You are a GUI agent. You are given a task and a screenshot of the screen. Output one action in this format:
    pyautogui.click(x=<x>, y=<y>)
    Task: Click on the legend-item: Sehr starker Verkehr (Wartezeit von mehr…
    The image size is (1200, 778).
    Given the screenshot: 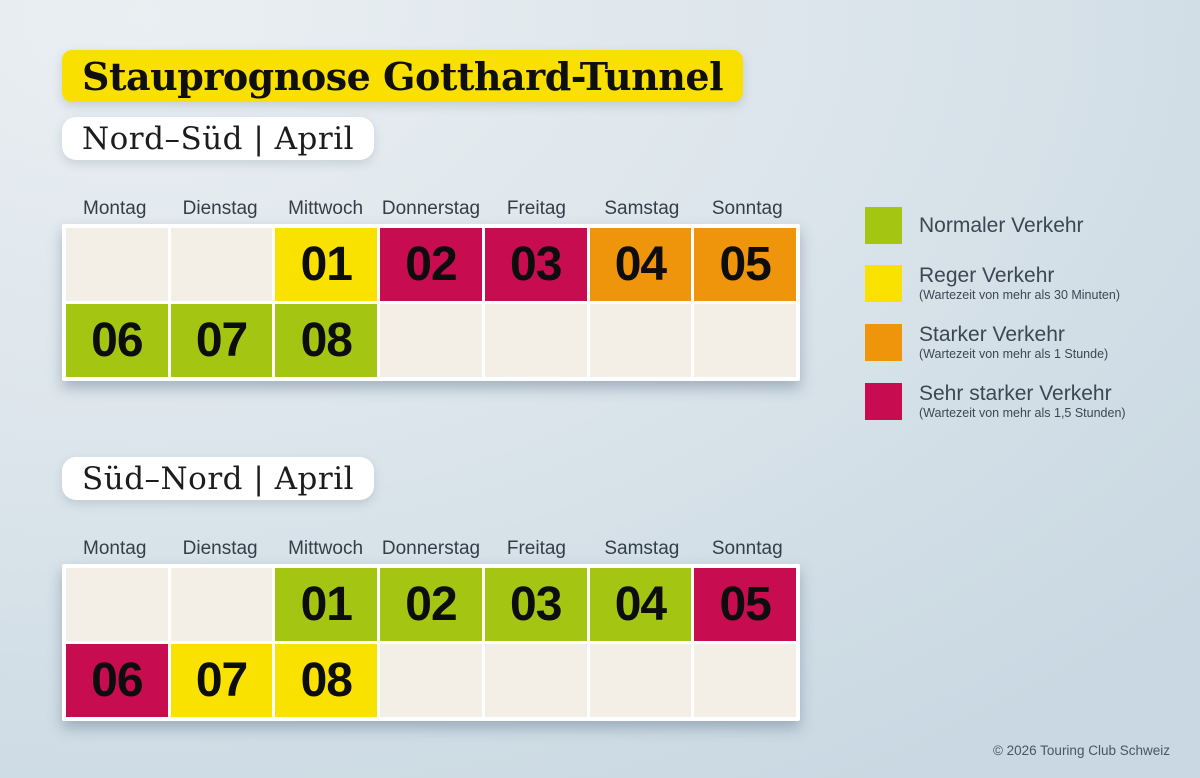 What is the action you would take?
    pyautogui.click(x=1030, y=401)
    